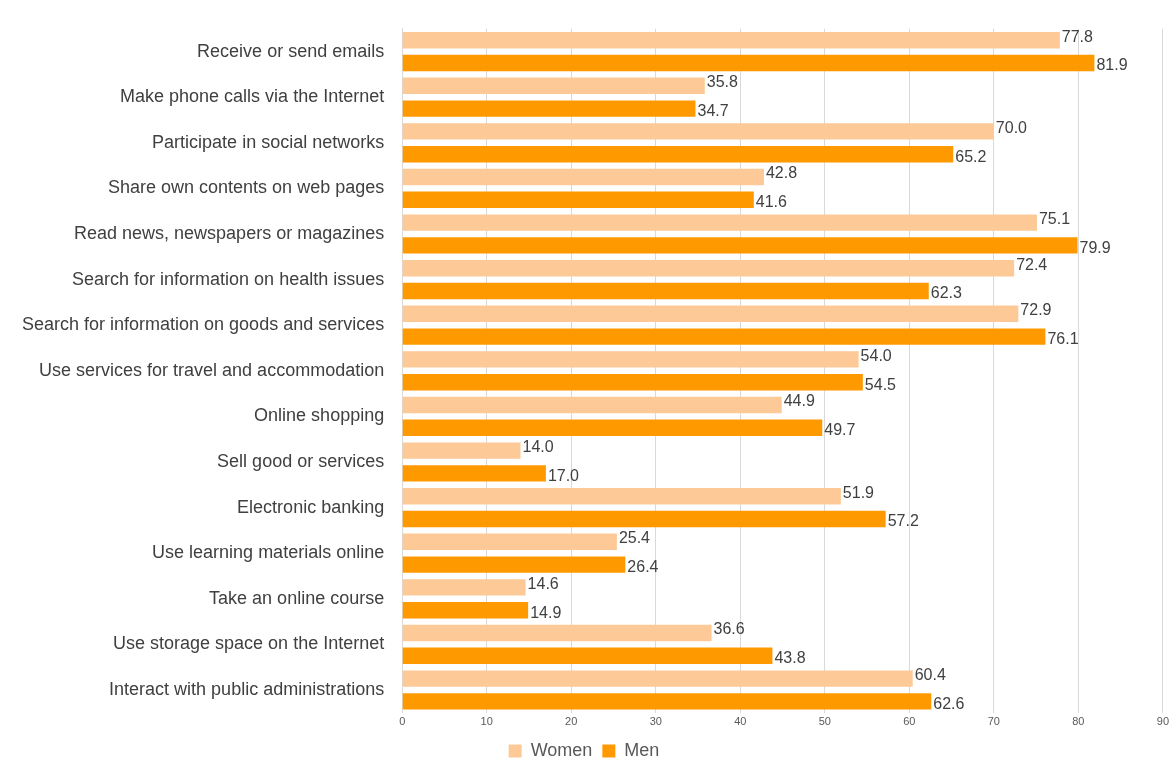 The image size is (1172, 770). I want to click on y-tick-label: Participate in social networks, so click(268, 141).